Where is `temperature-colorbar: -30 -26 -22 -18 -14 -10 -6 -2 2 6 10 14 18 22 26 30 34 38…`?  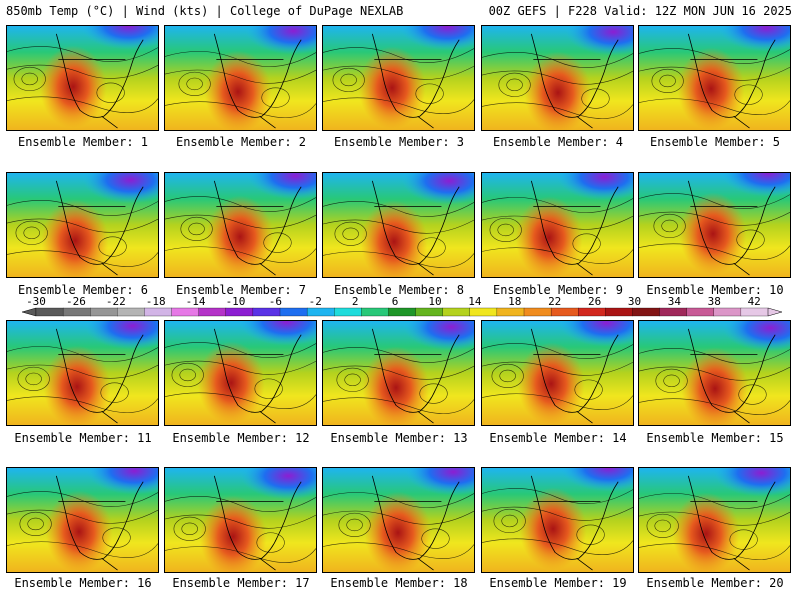
temperature-colorbar: -30 -26 -22 -18 -14 -10 -6 -2 2 6 10 14 18 22 26 30 34 38… is located at coordinates (402, 306).